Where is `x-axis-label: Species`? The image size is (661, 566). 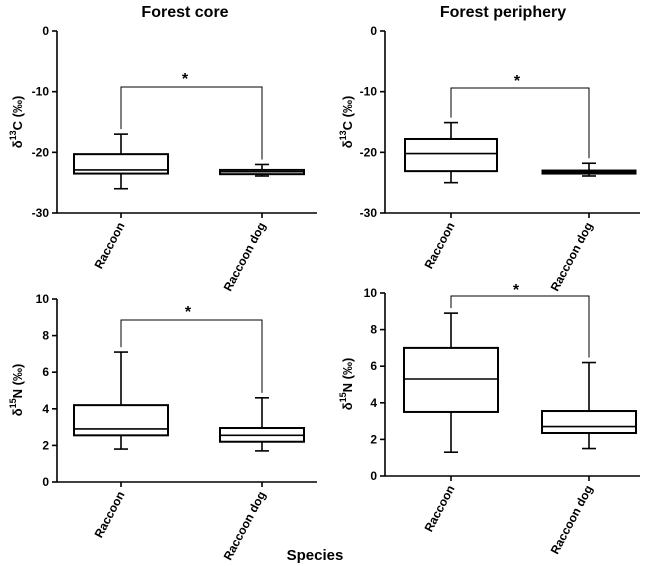
x-axis-label: Species is located at coordinates (315, 555).